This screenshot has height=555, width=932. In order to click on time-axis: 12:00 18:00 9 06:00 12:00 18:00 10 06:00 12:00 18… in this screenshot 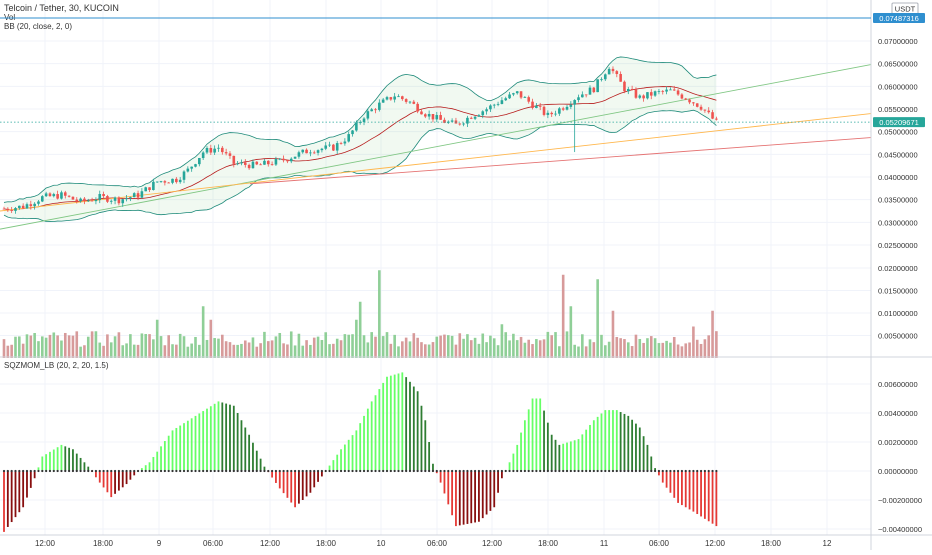, I will do `click(433, 543)`.